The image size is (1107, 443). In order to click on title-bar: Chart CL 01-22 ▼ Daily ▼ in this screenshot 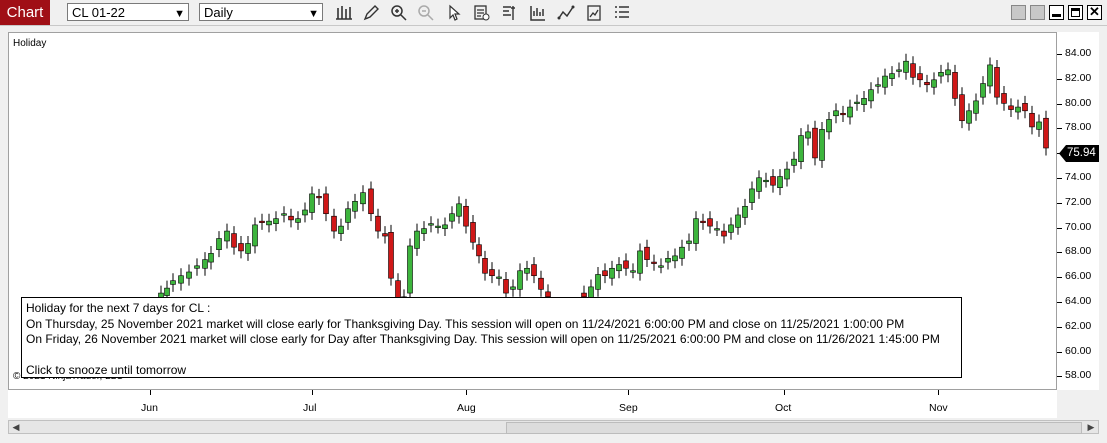, I will do `click(553, 13)`.